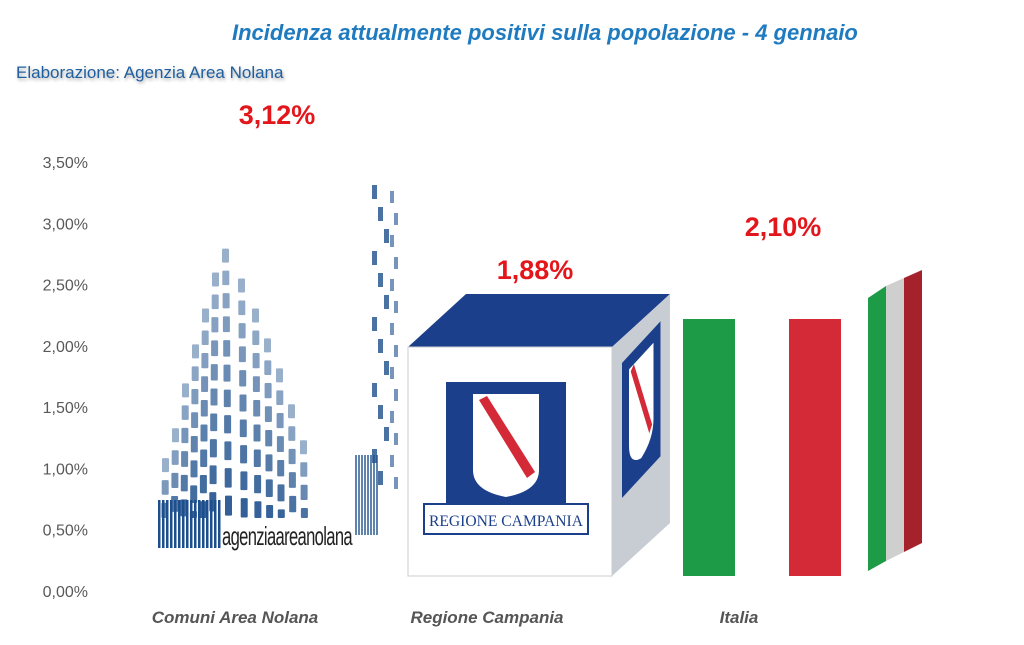  I want to click on logo-label-box, so click(506, 519).